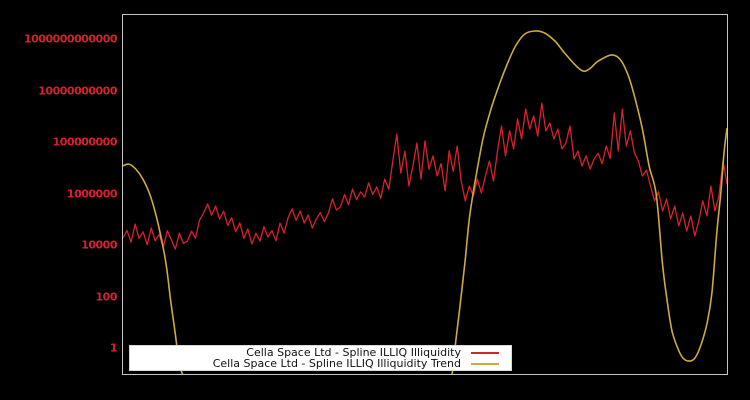 Image resolution: width=750 pixels, height=400 pixels. What do you see at coordinates (485, 363) in the screenshot?
I see `legend-line-sample-trend` at bounding box center [485, 363].